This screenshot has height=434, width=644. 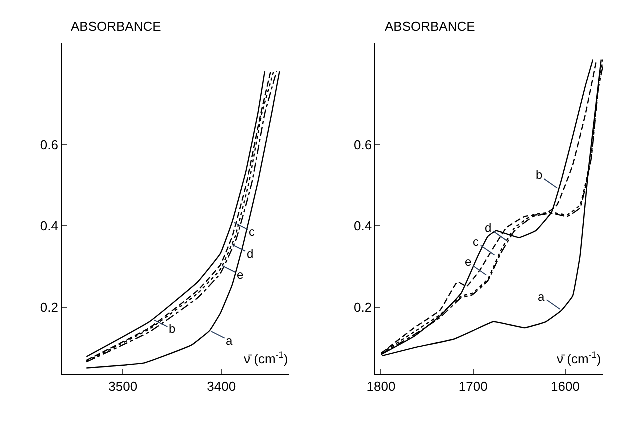 What do you see at coordinates (123, 386) in the screenshot?
I see `x-tick-label: 3500` at bounding box center [123, 386].